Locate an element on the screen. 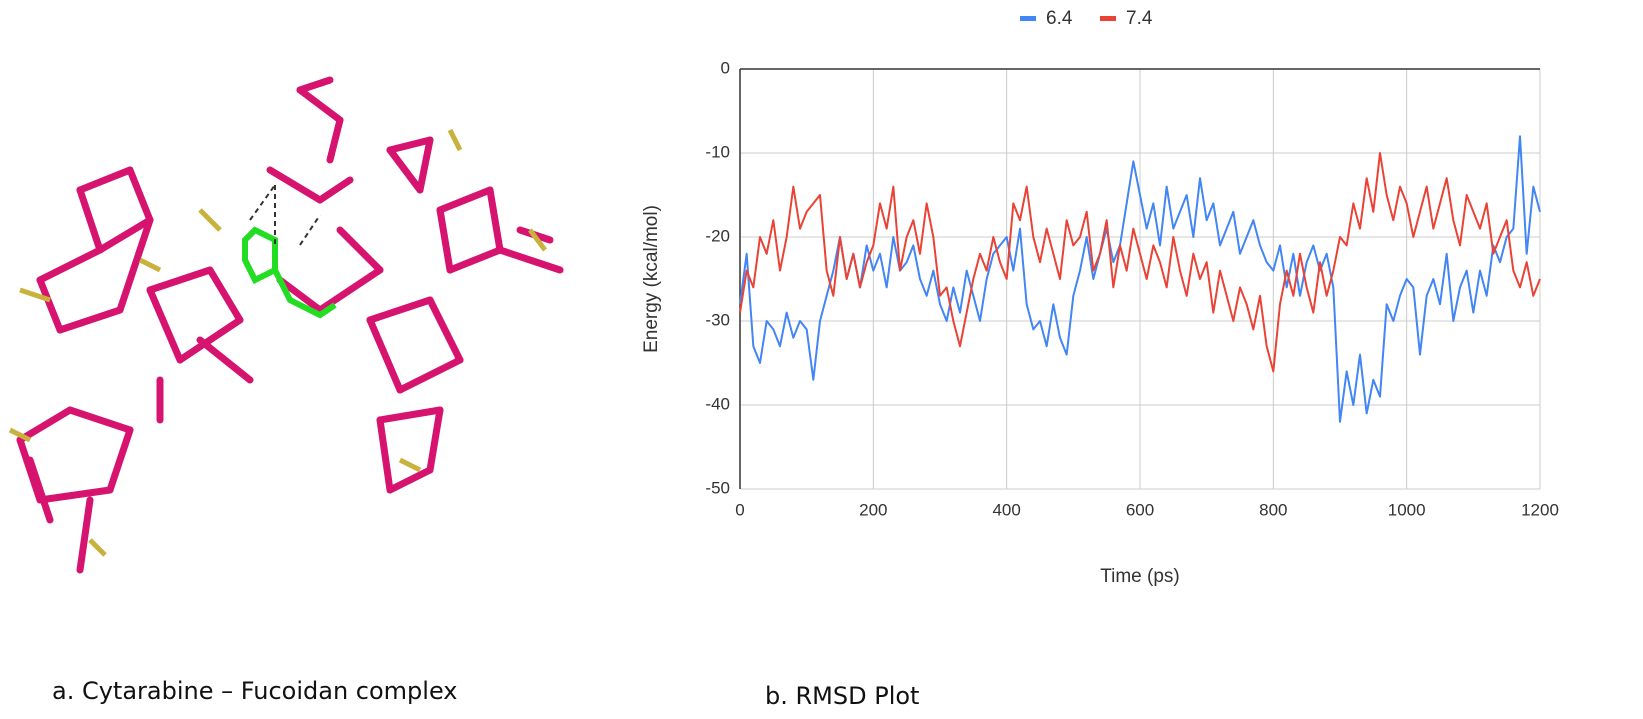 This screenshot has height=719, width=1643. caption: a. Cytarabine – Fucoidan complex is located at coordinates (255, 691).